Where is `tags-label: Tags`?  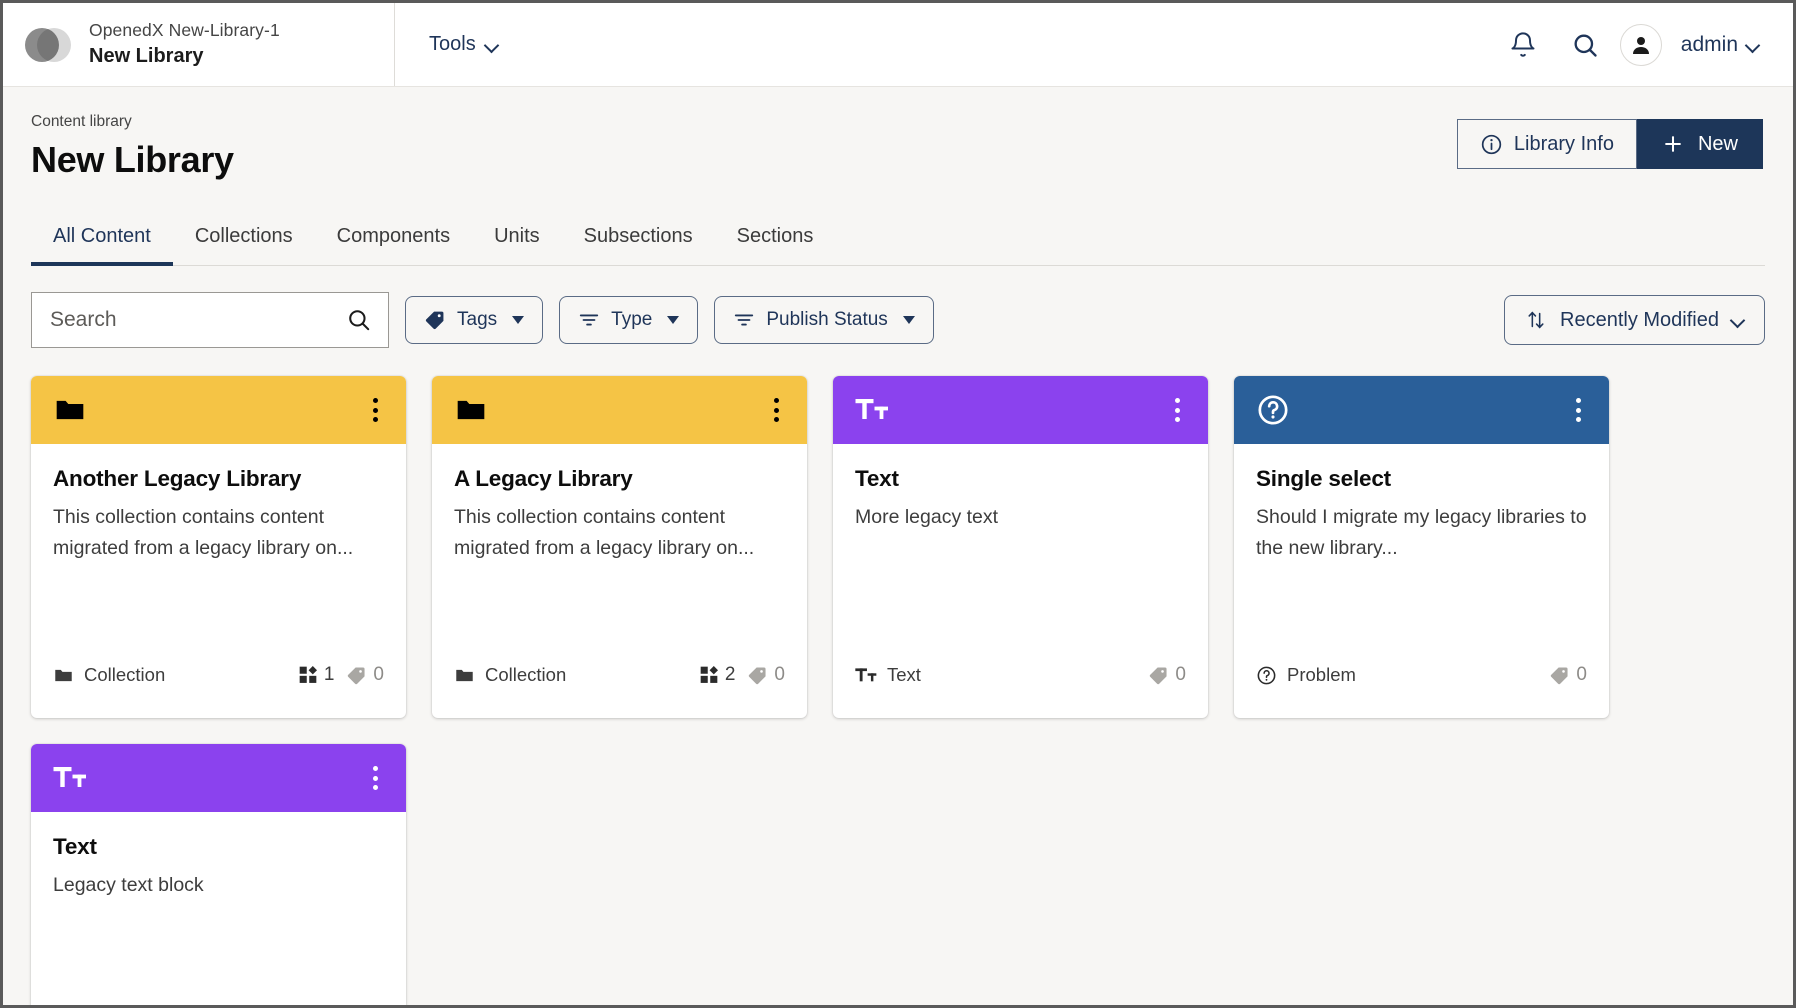 tags-label: Tags is located at coordinates (477, 319).